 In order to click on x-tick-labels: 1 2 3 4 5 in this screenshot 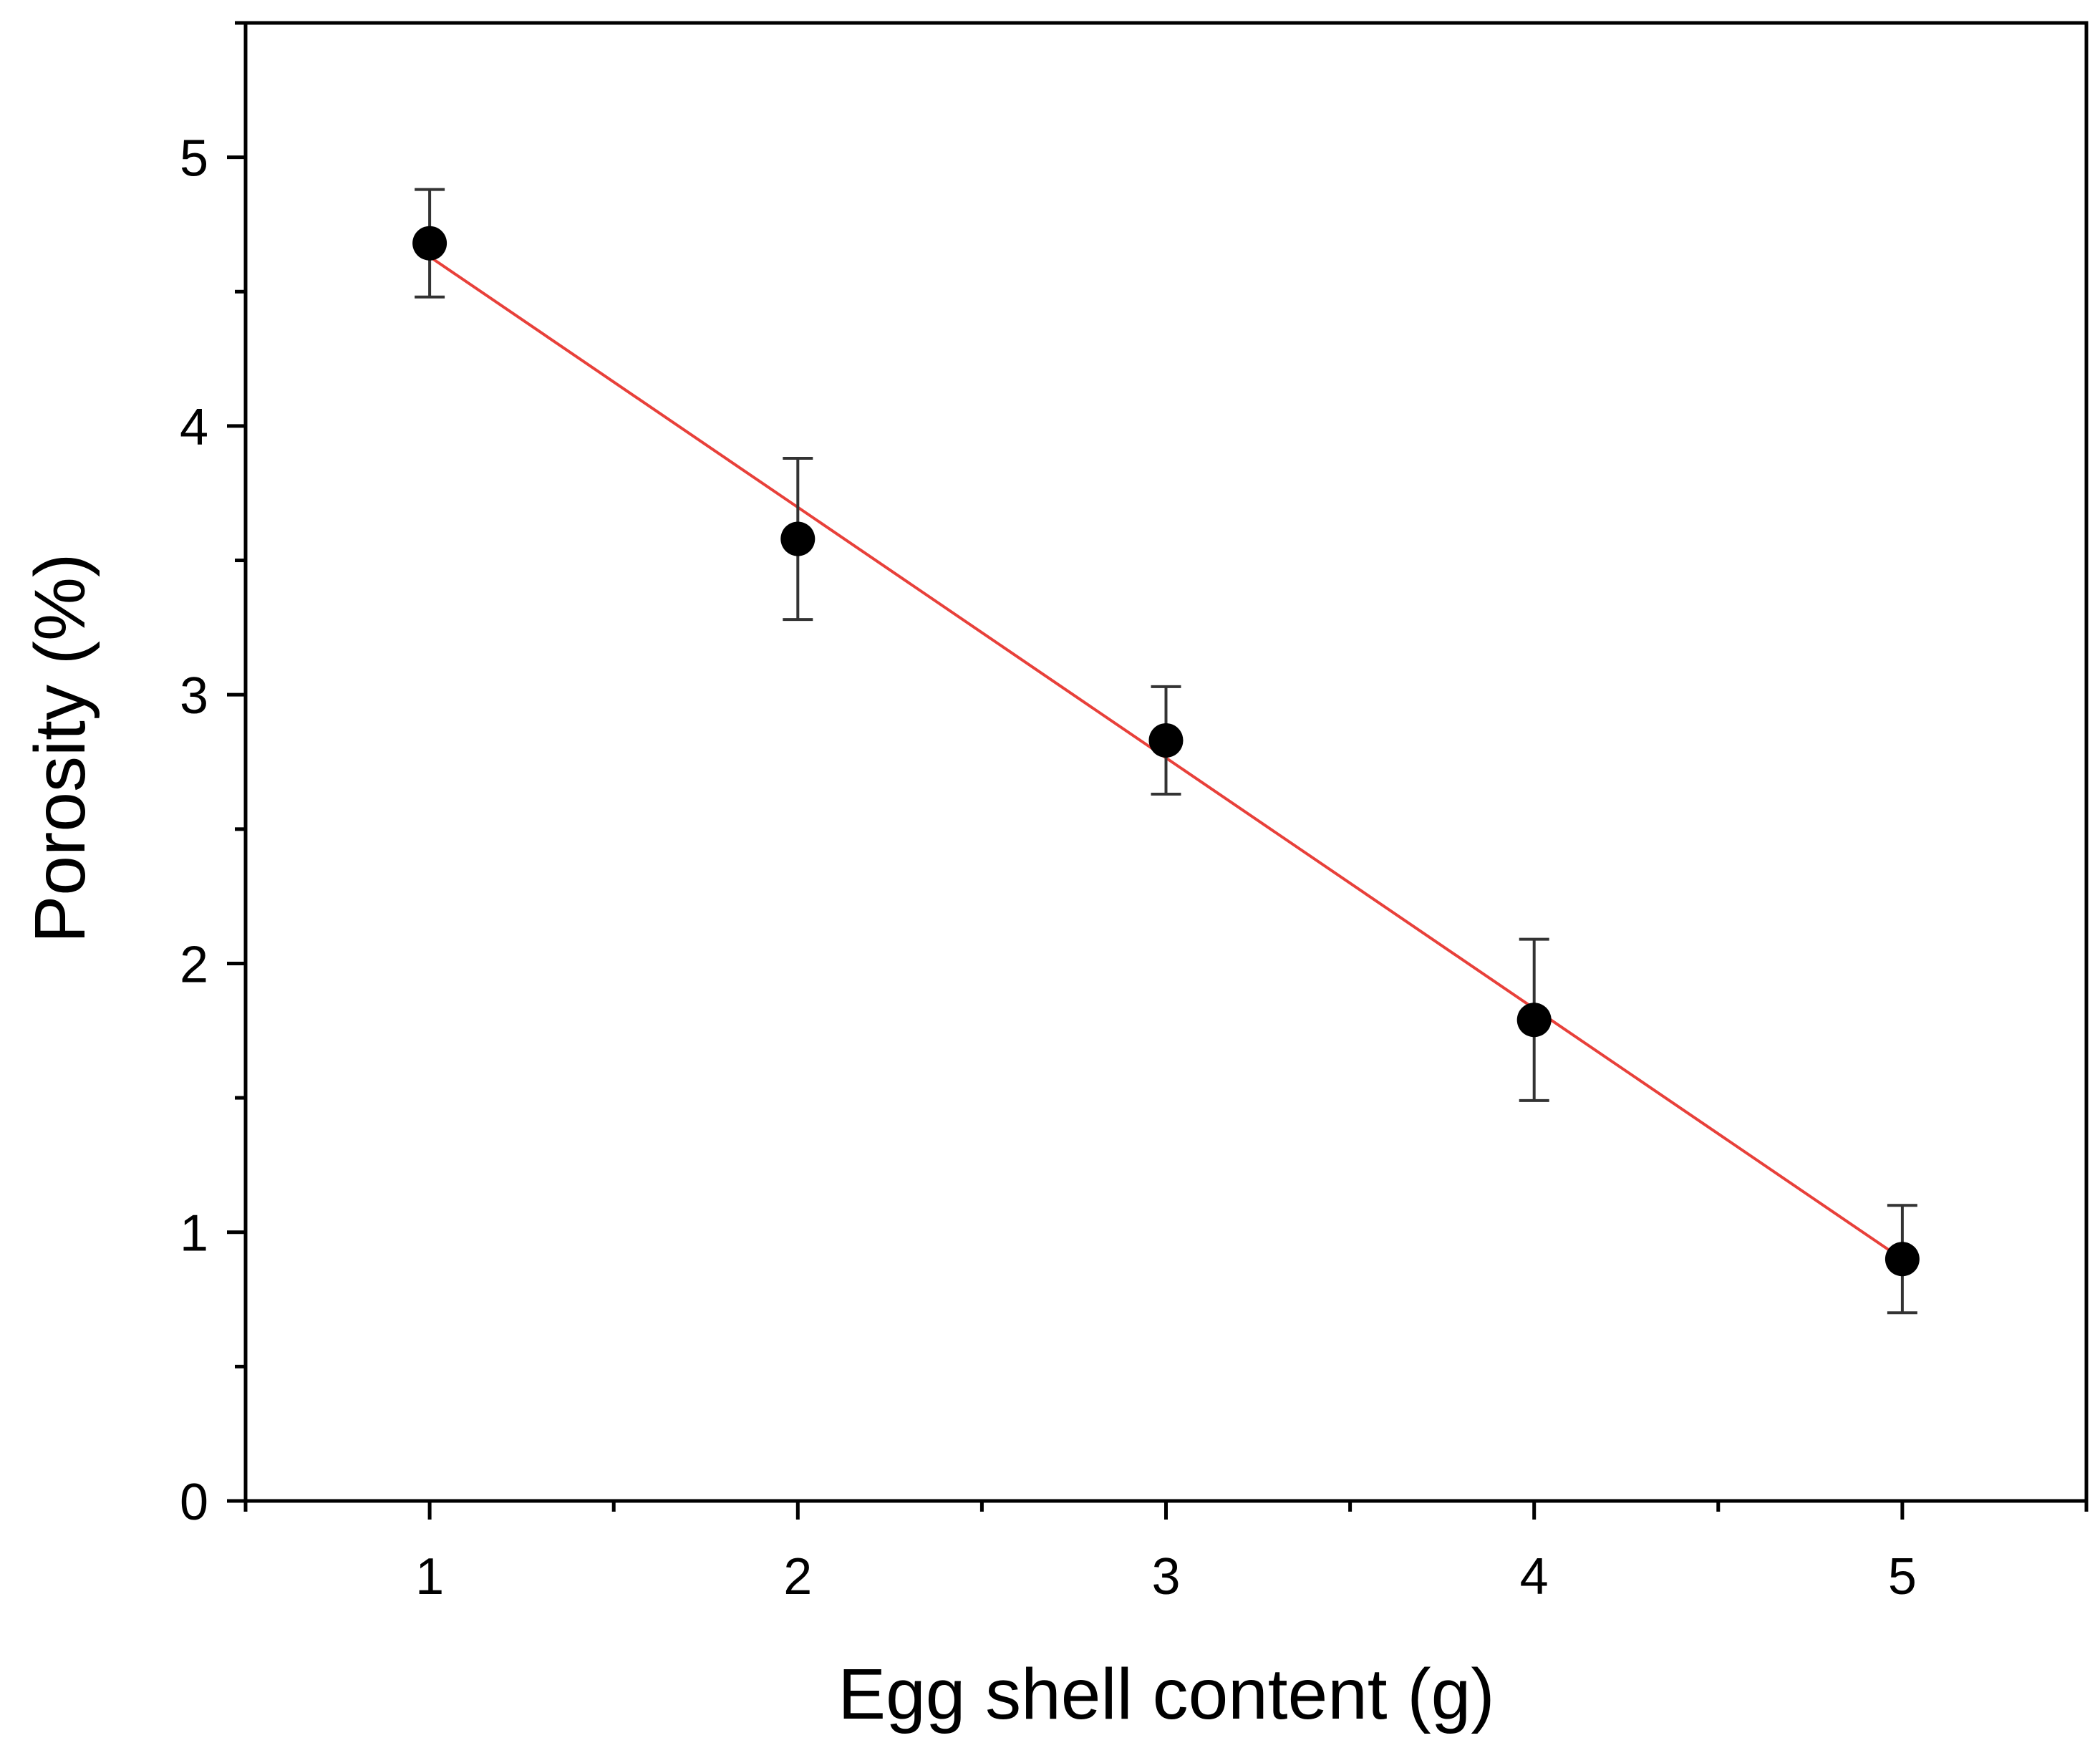, I will do `click(1166, 1576)`.